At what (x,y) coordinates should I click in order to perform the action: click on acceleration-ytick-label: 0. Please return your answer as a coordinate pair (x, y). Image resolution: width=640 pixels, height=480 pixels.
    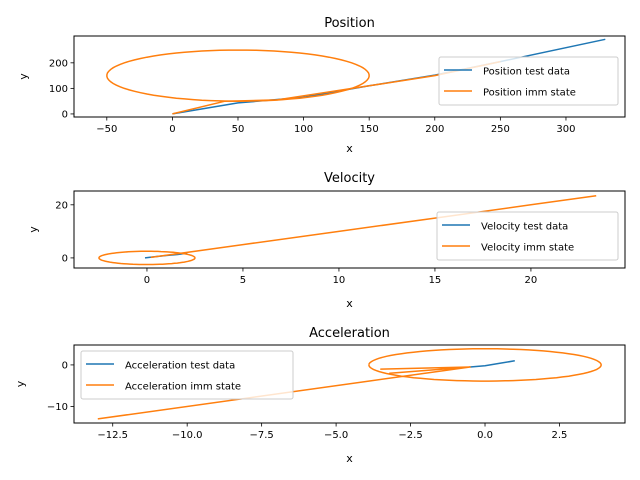
    Looking at the image, I should click on (65, 365).